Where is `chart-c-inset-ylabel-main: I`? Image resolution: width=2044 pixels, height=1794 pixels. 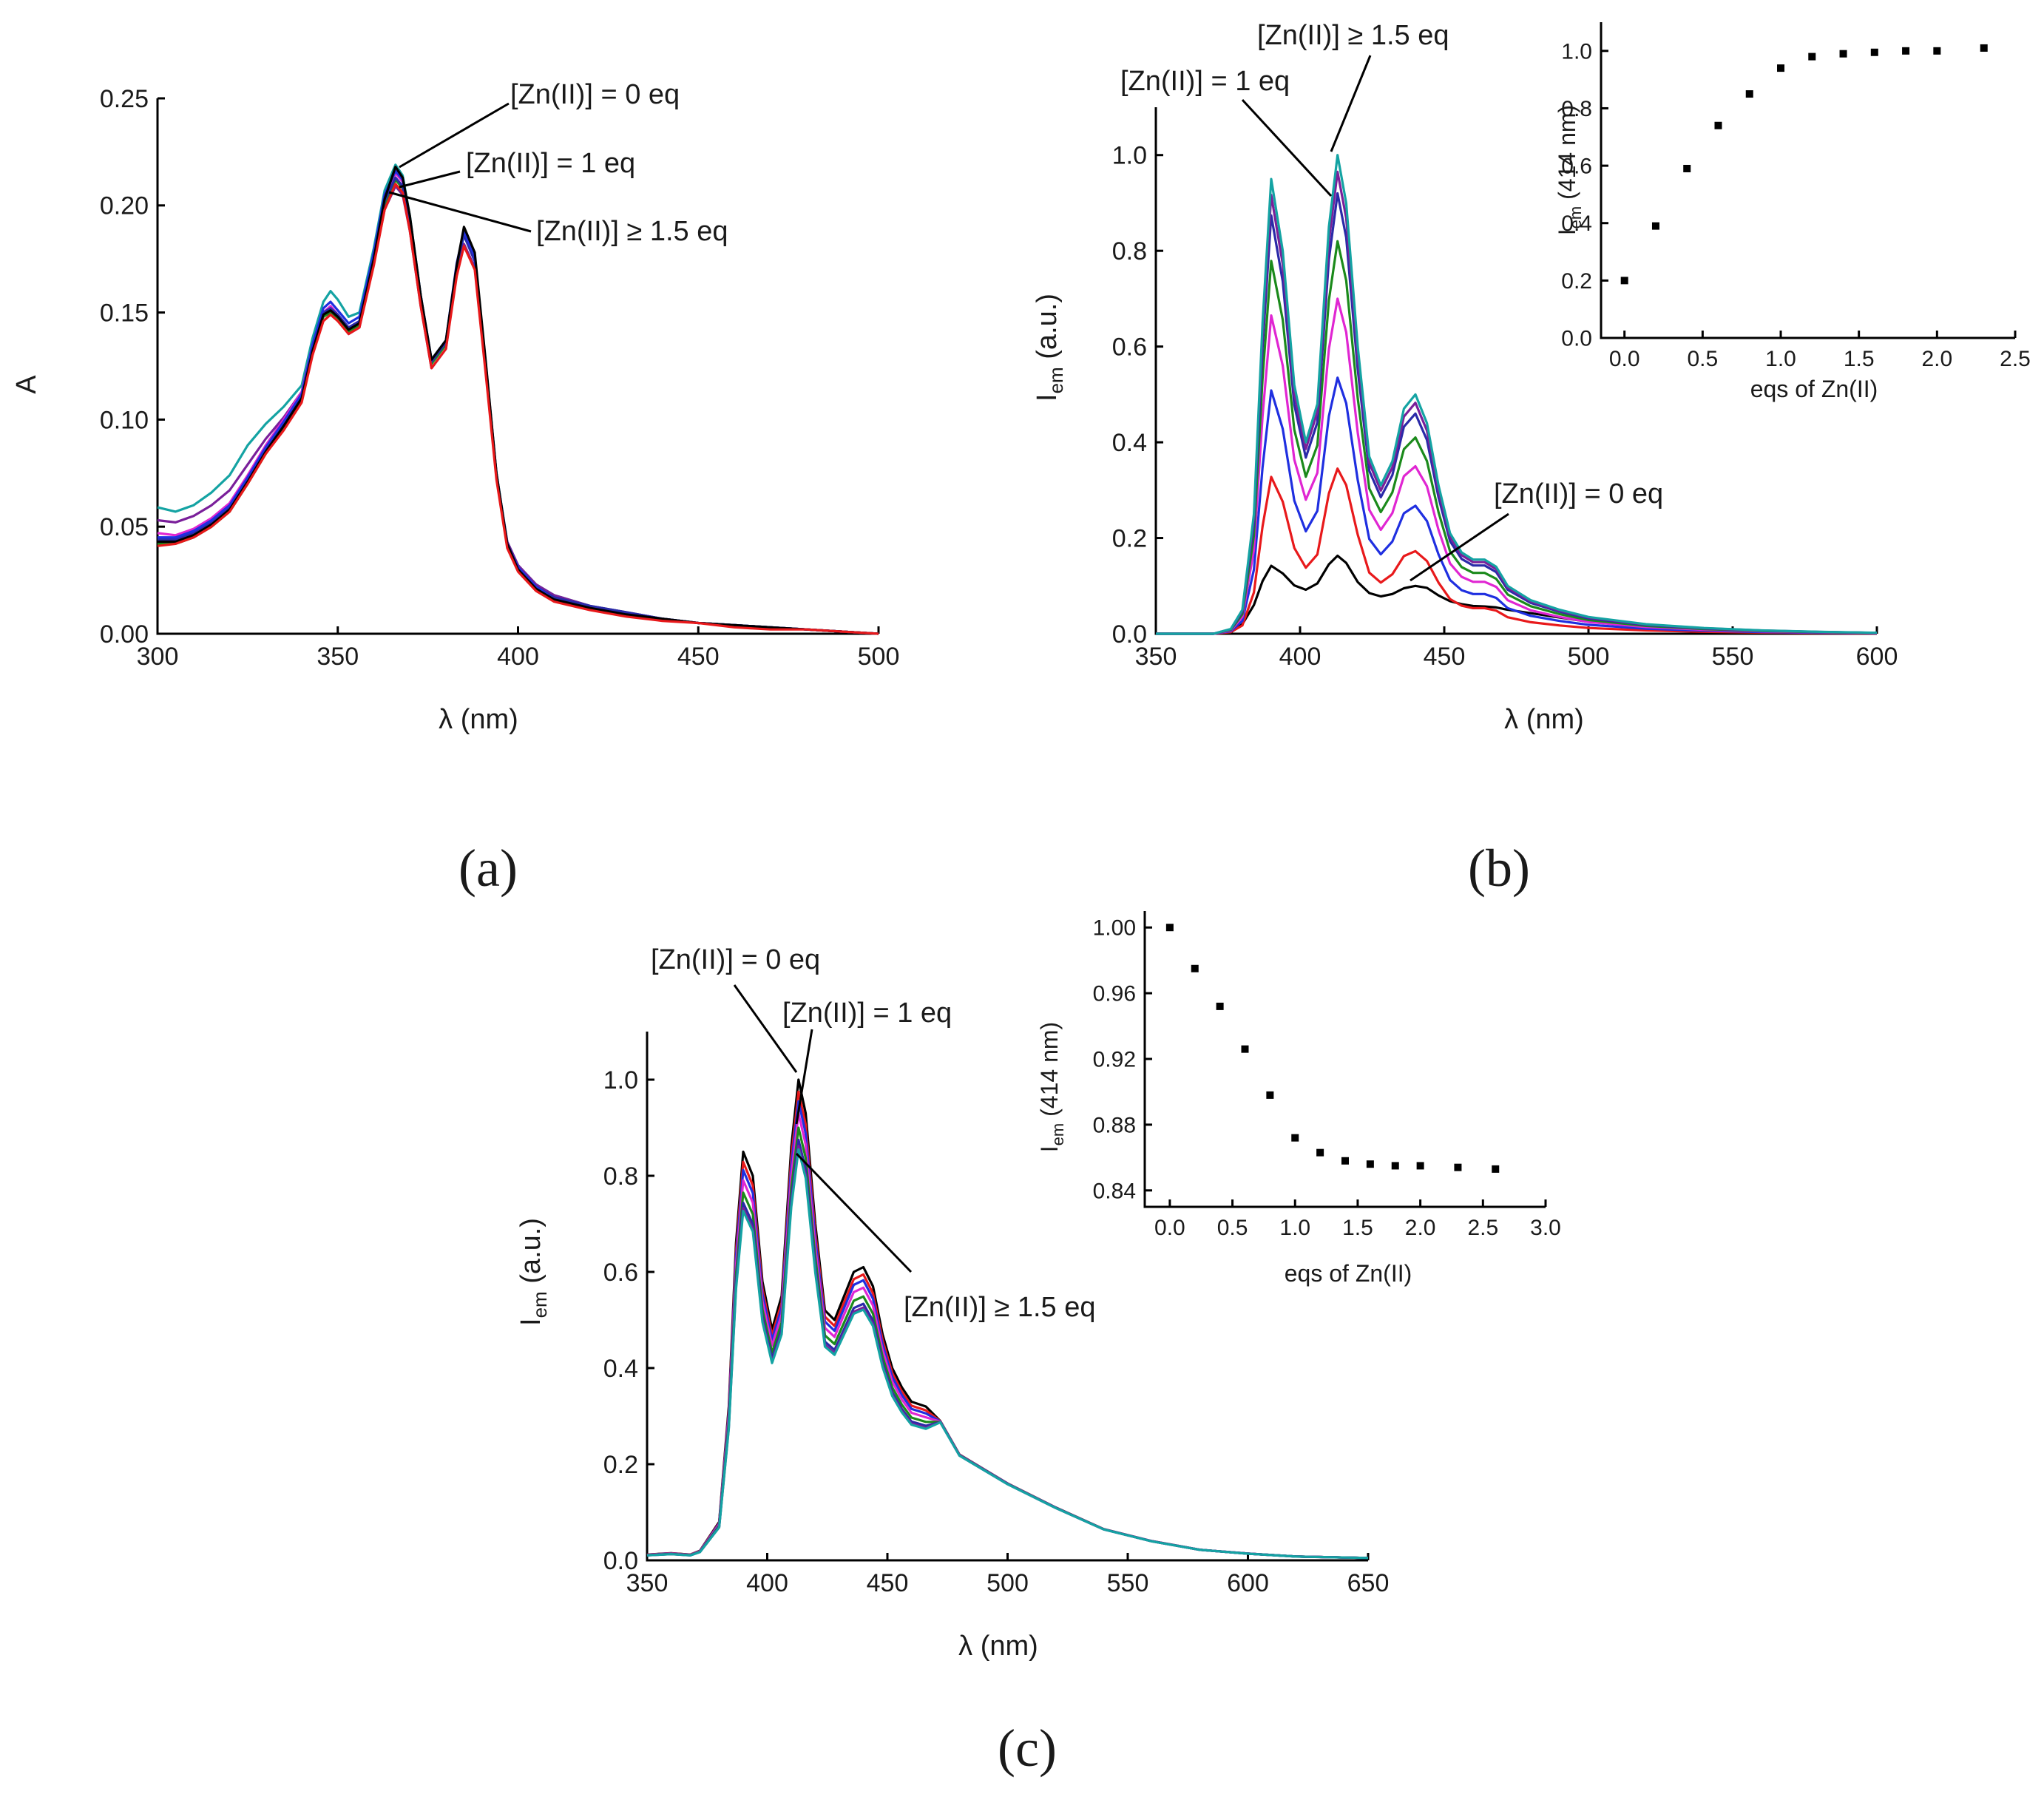
chart-c-inset-ylabel-main: I is located at coordinates (1049, 1149).